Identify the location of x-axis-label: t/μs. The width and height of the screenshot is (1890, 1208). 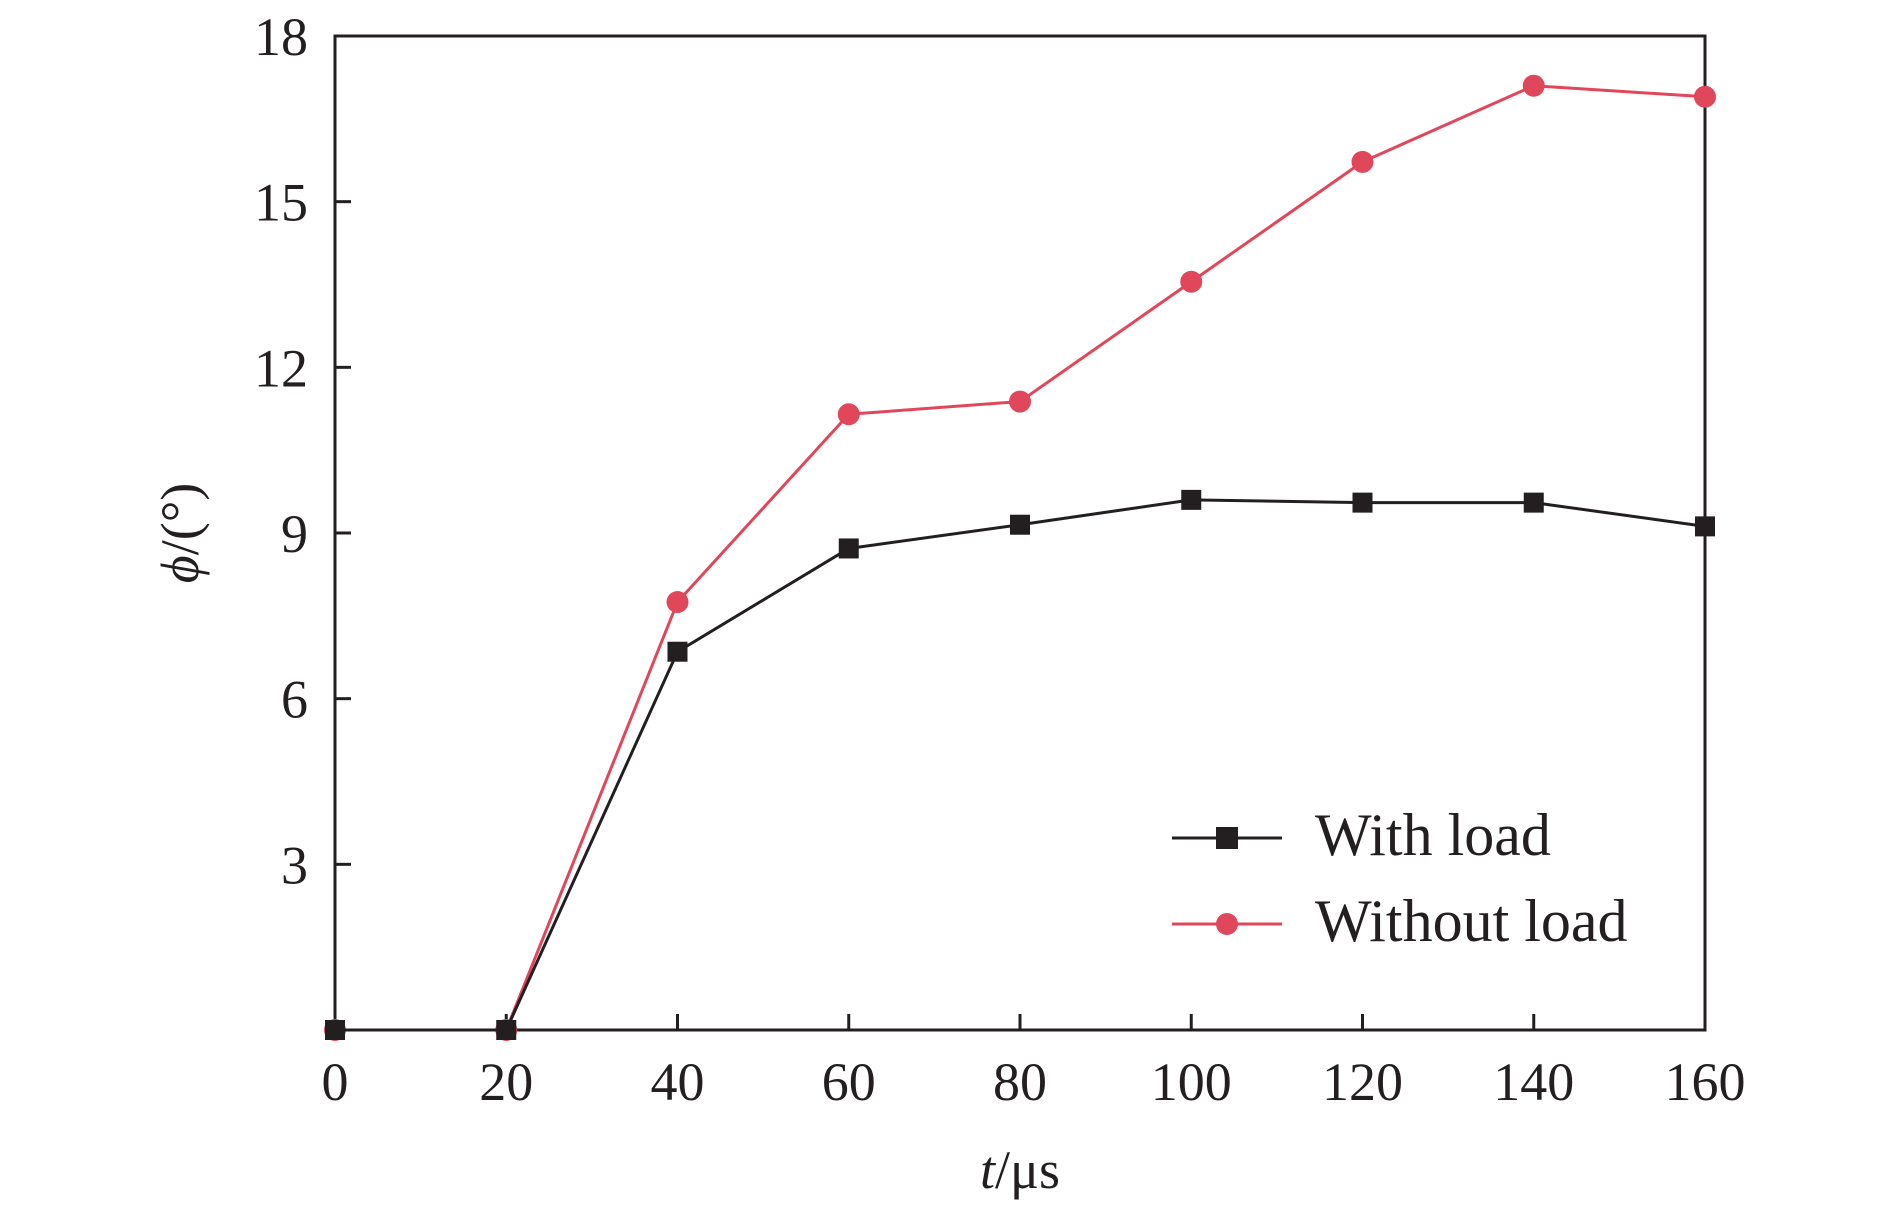
(1020, 1170).